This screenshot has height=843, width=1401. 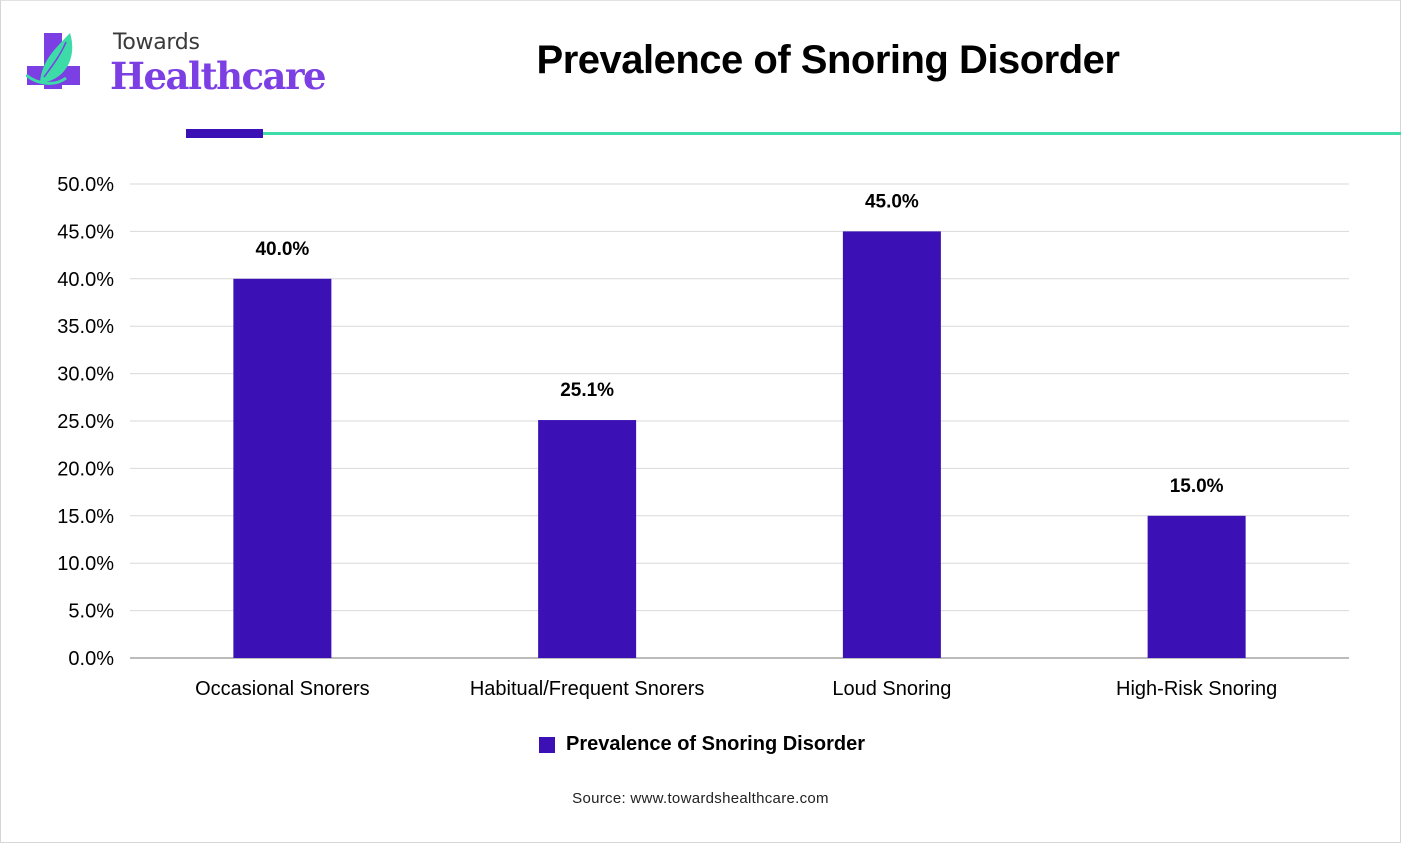 I want to click on brand-logo: Towards Healthcare, so click(x=176, y=65).